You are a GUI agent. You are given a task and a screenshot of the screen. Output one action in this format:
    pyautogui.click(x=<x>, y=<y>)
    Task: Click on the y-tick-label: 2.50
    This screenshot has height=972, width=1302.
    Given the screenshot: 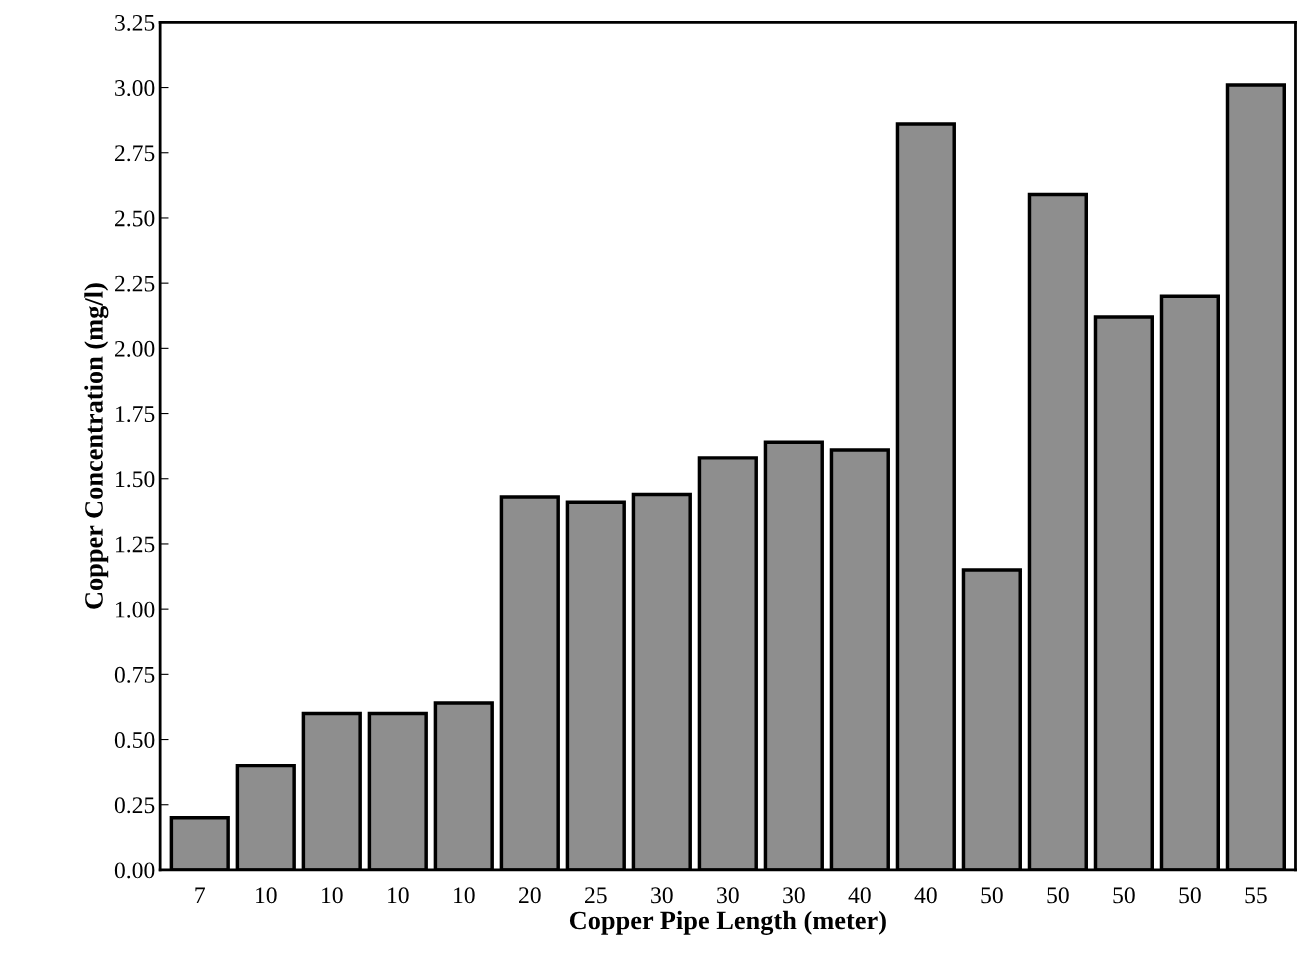 What is the action you would take?
    pyautogui.click(x=135, y=218)
    